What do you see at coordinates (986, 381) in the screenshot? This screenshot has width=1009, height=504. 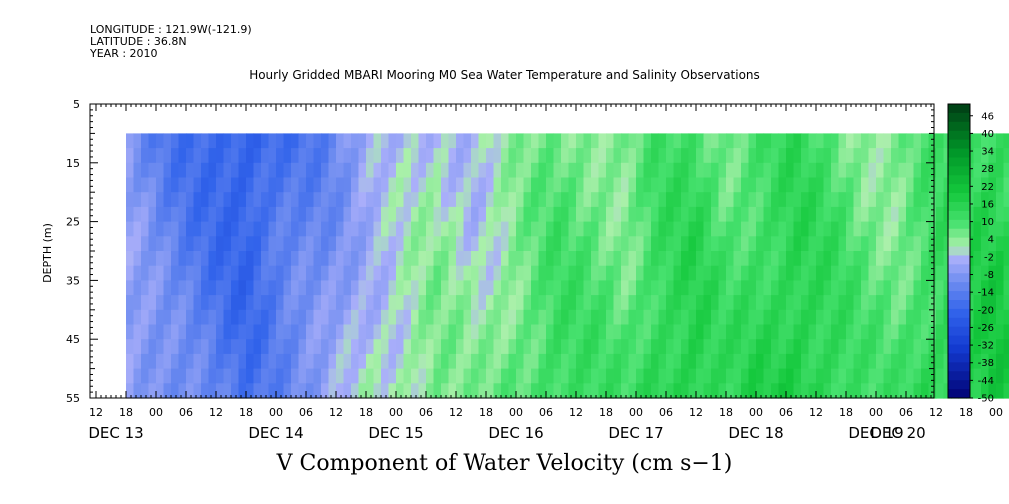 I see `colorbar-label: -44` at bounding box center [986, 381].